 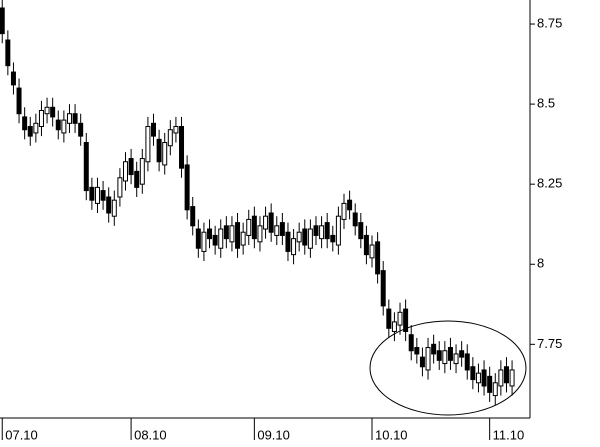 What do you see at coordinates (540, 263) in the screenshot?
I see `y-tick-label: 8` at bounding box center [540, 263].